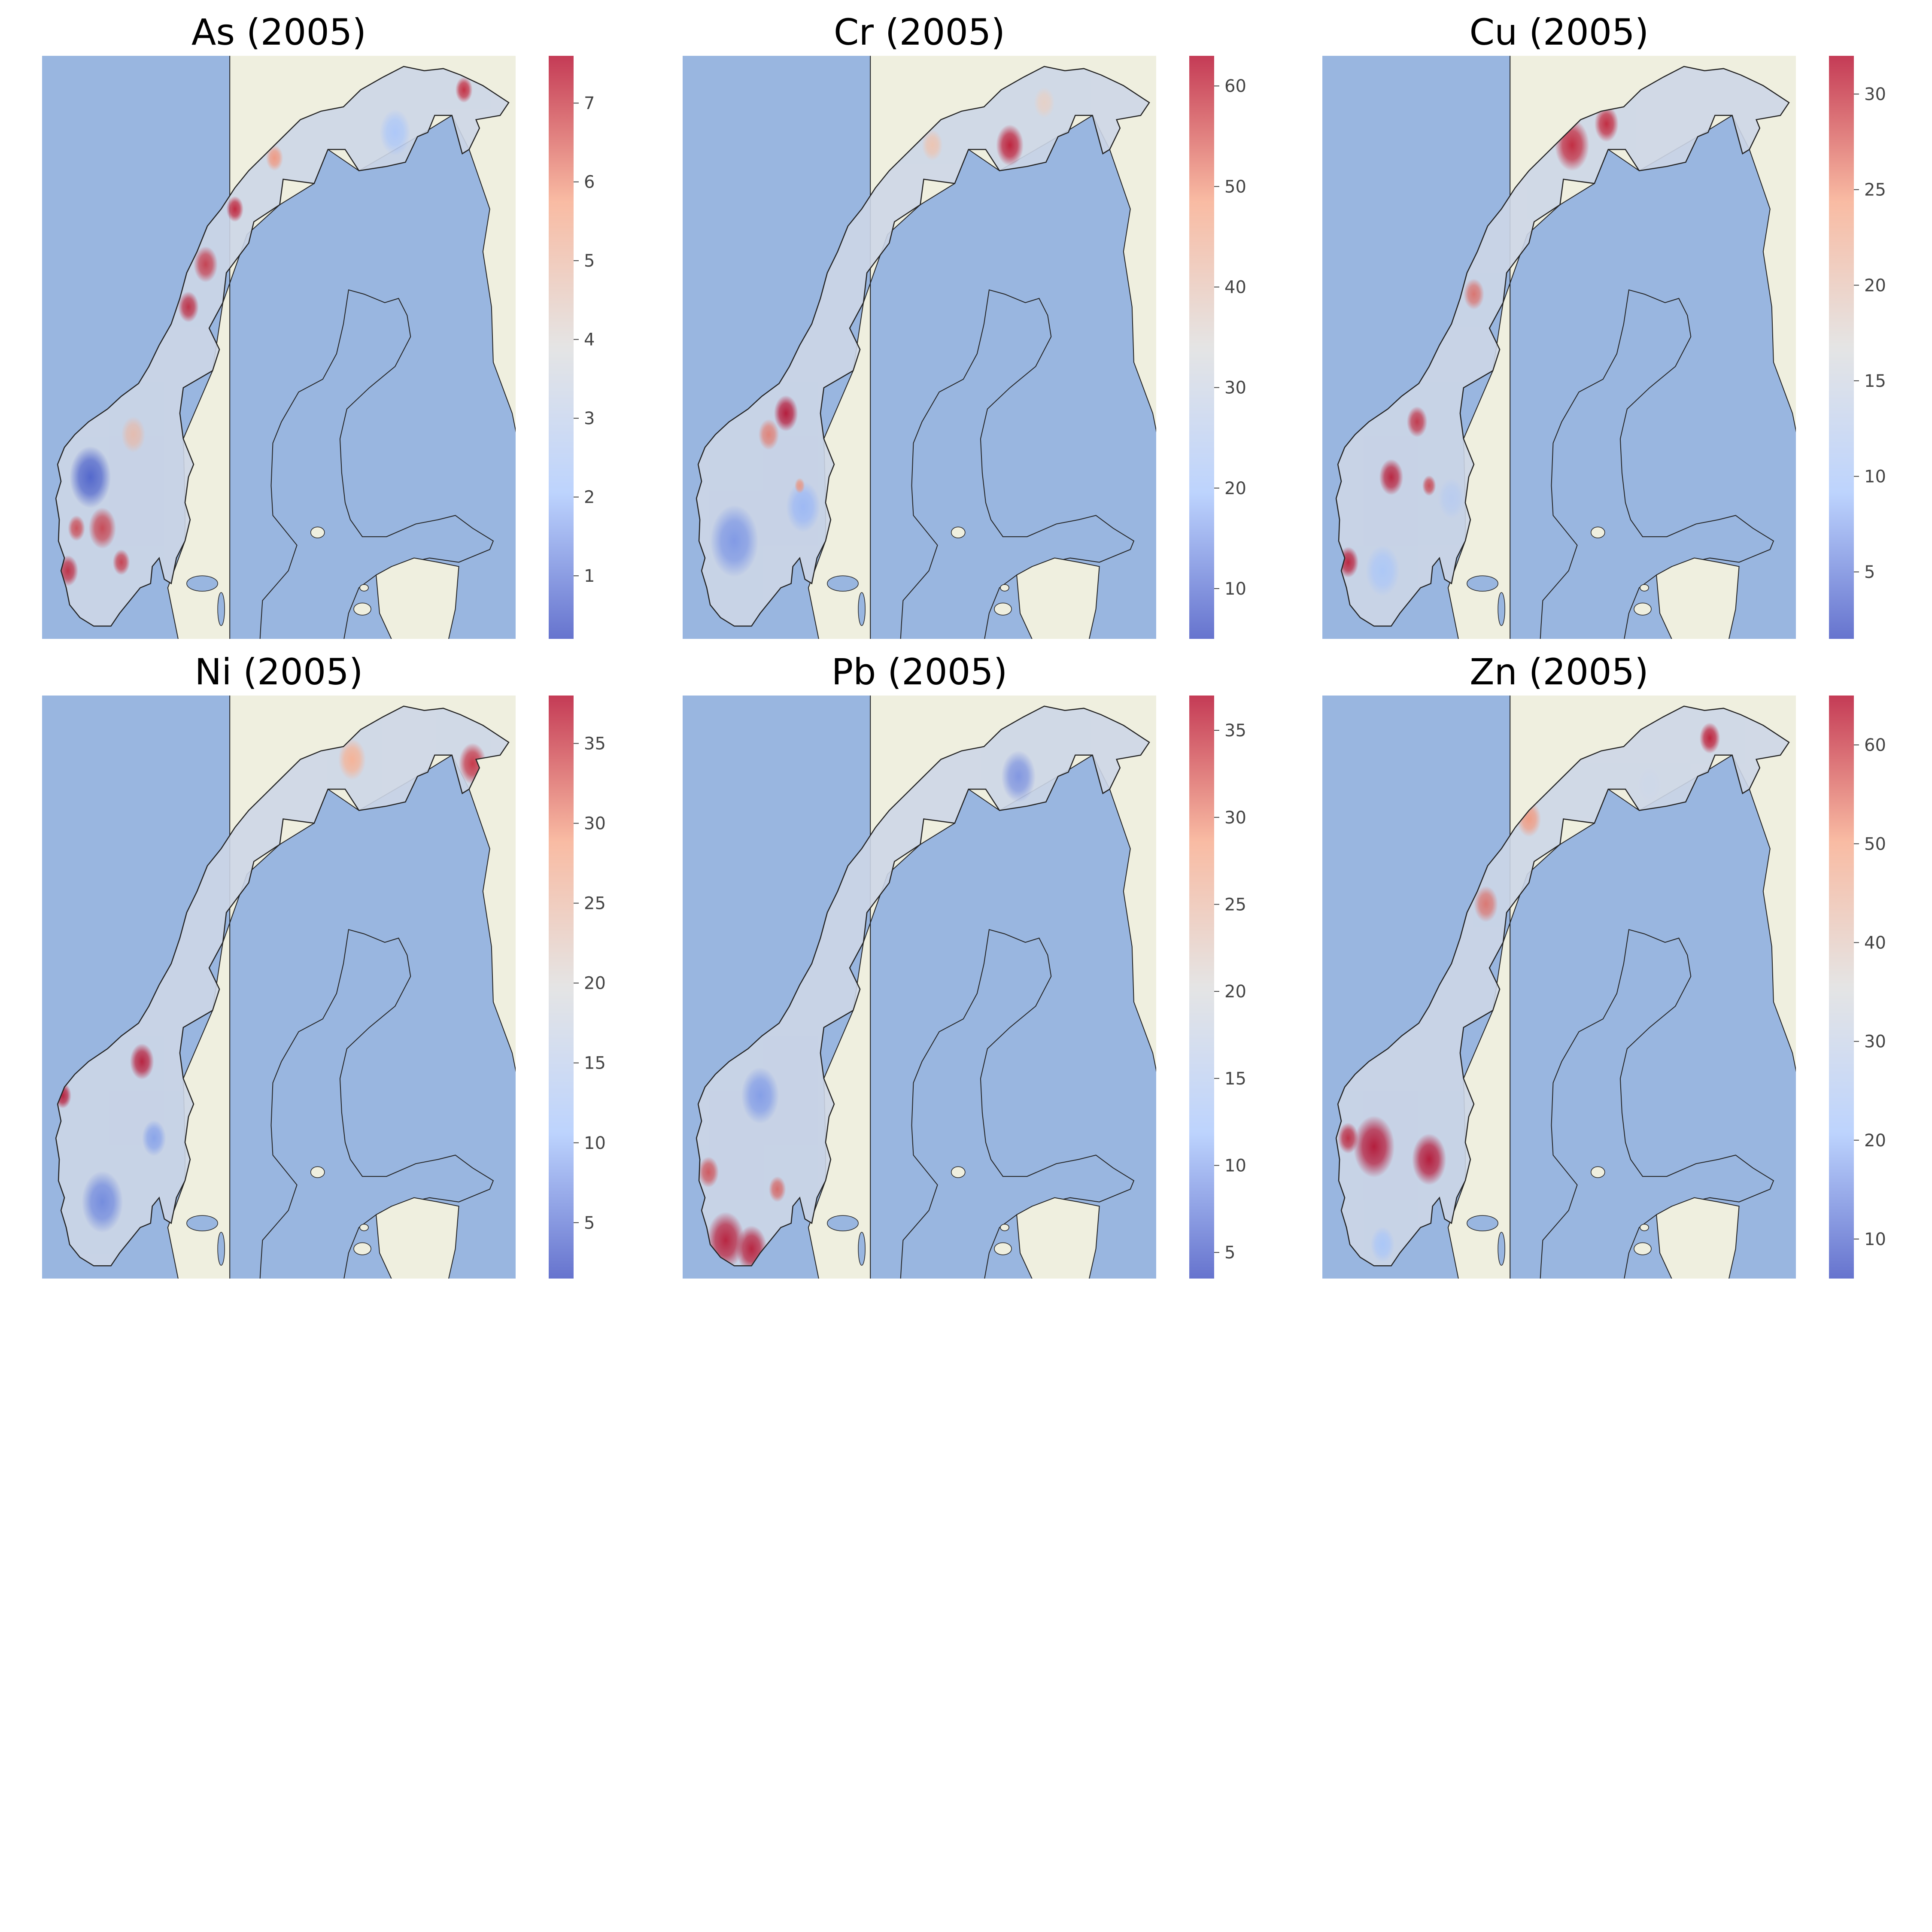 The height and width of the screenshot is (1932, 1932). Describe the element at coordinates (589, 104) in the screenshot. I see `colorbar-tick-label: 7` at that location.